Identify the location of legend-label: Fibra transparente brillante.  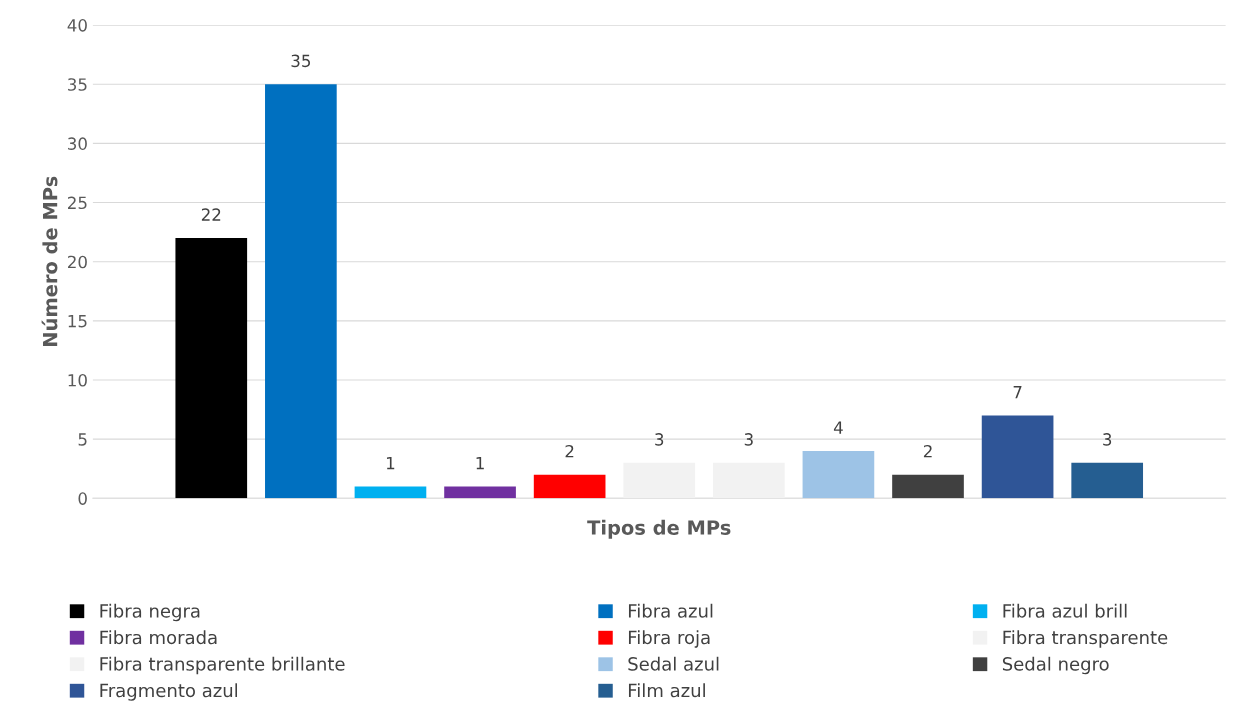
(222, 665).